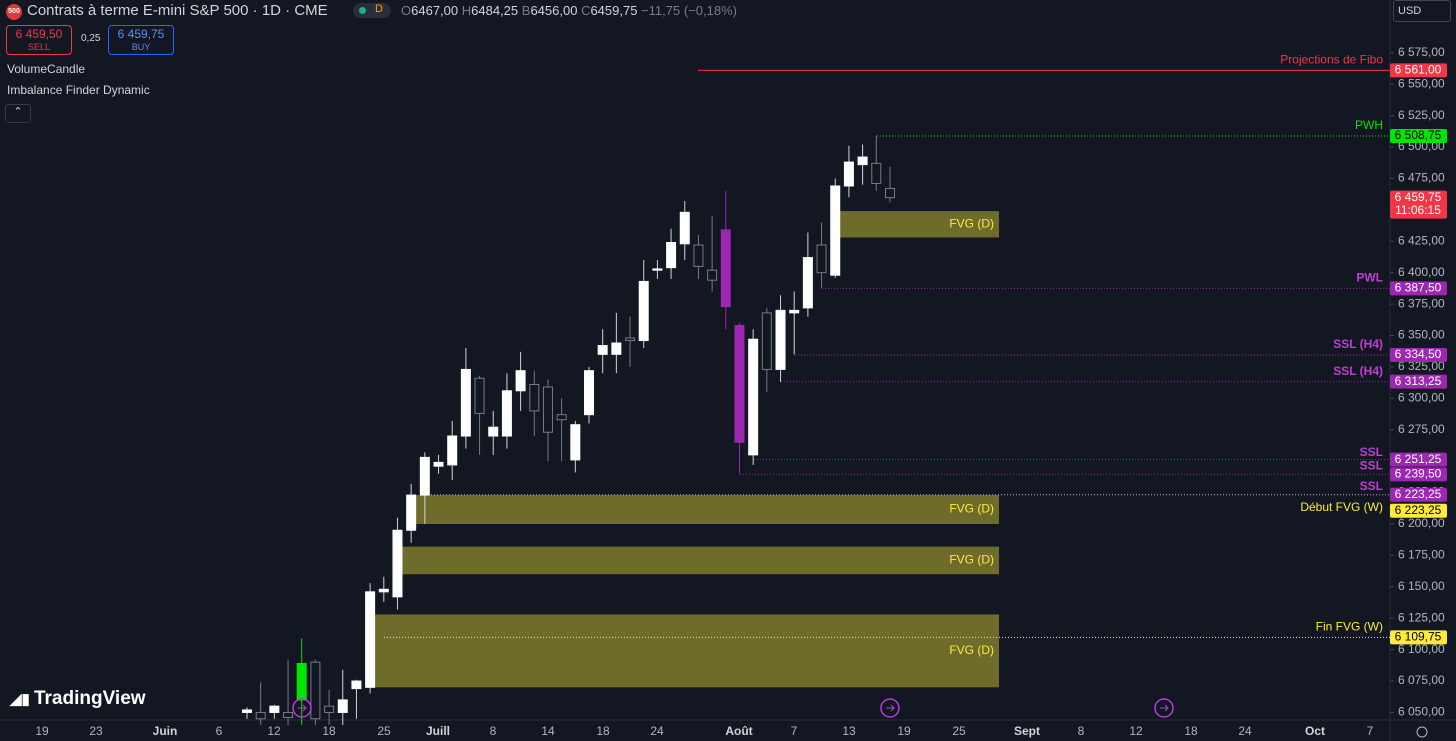  What do you see at coordinates (1369, 278) in the screenshot?
I see `level-label: PWL` at bounding box center [1369, 278].